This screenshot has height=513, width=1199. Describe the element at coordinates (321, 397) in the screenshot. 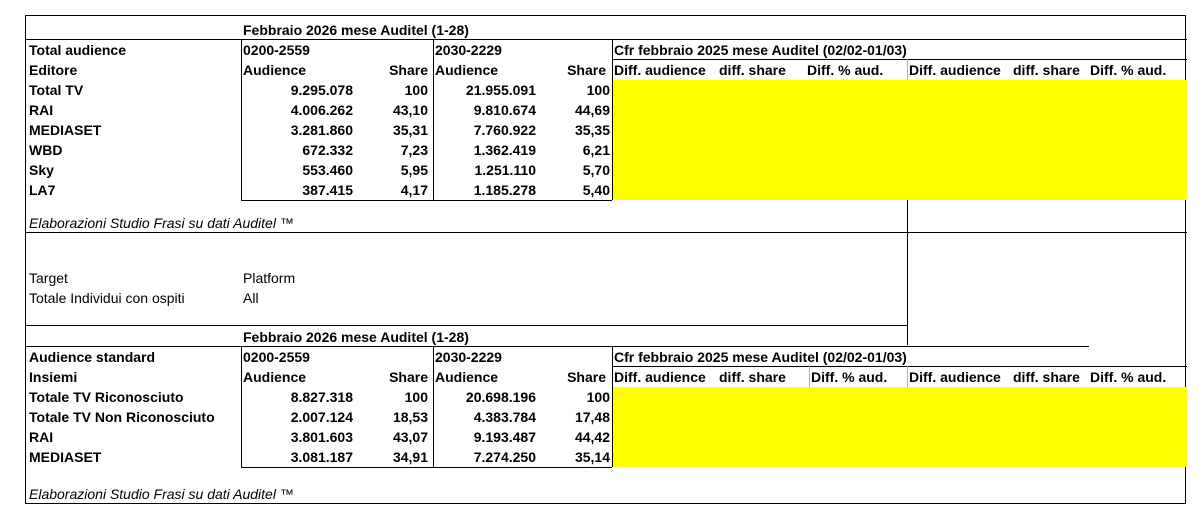

I see `audience-value: 8.827.318` at that location.